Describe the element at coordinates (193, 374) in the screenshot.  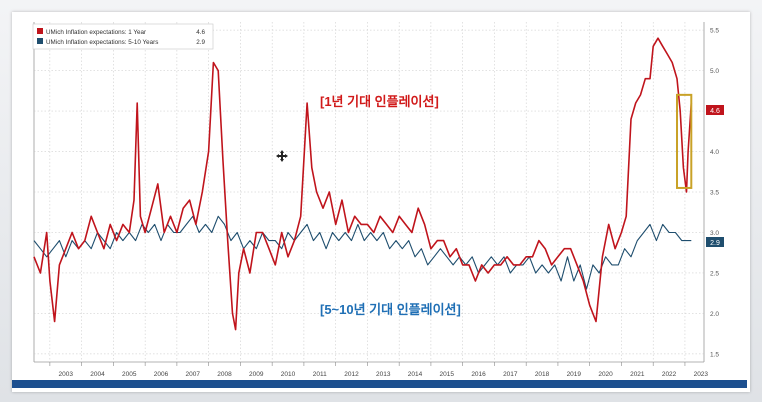
I see `x-tick-label: 2007` at that location.